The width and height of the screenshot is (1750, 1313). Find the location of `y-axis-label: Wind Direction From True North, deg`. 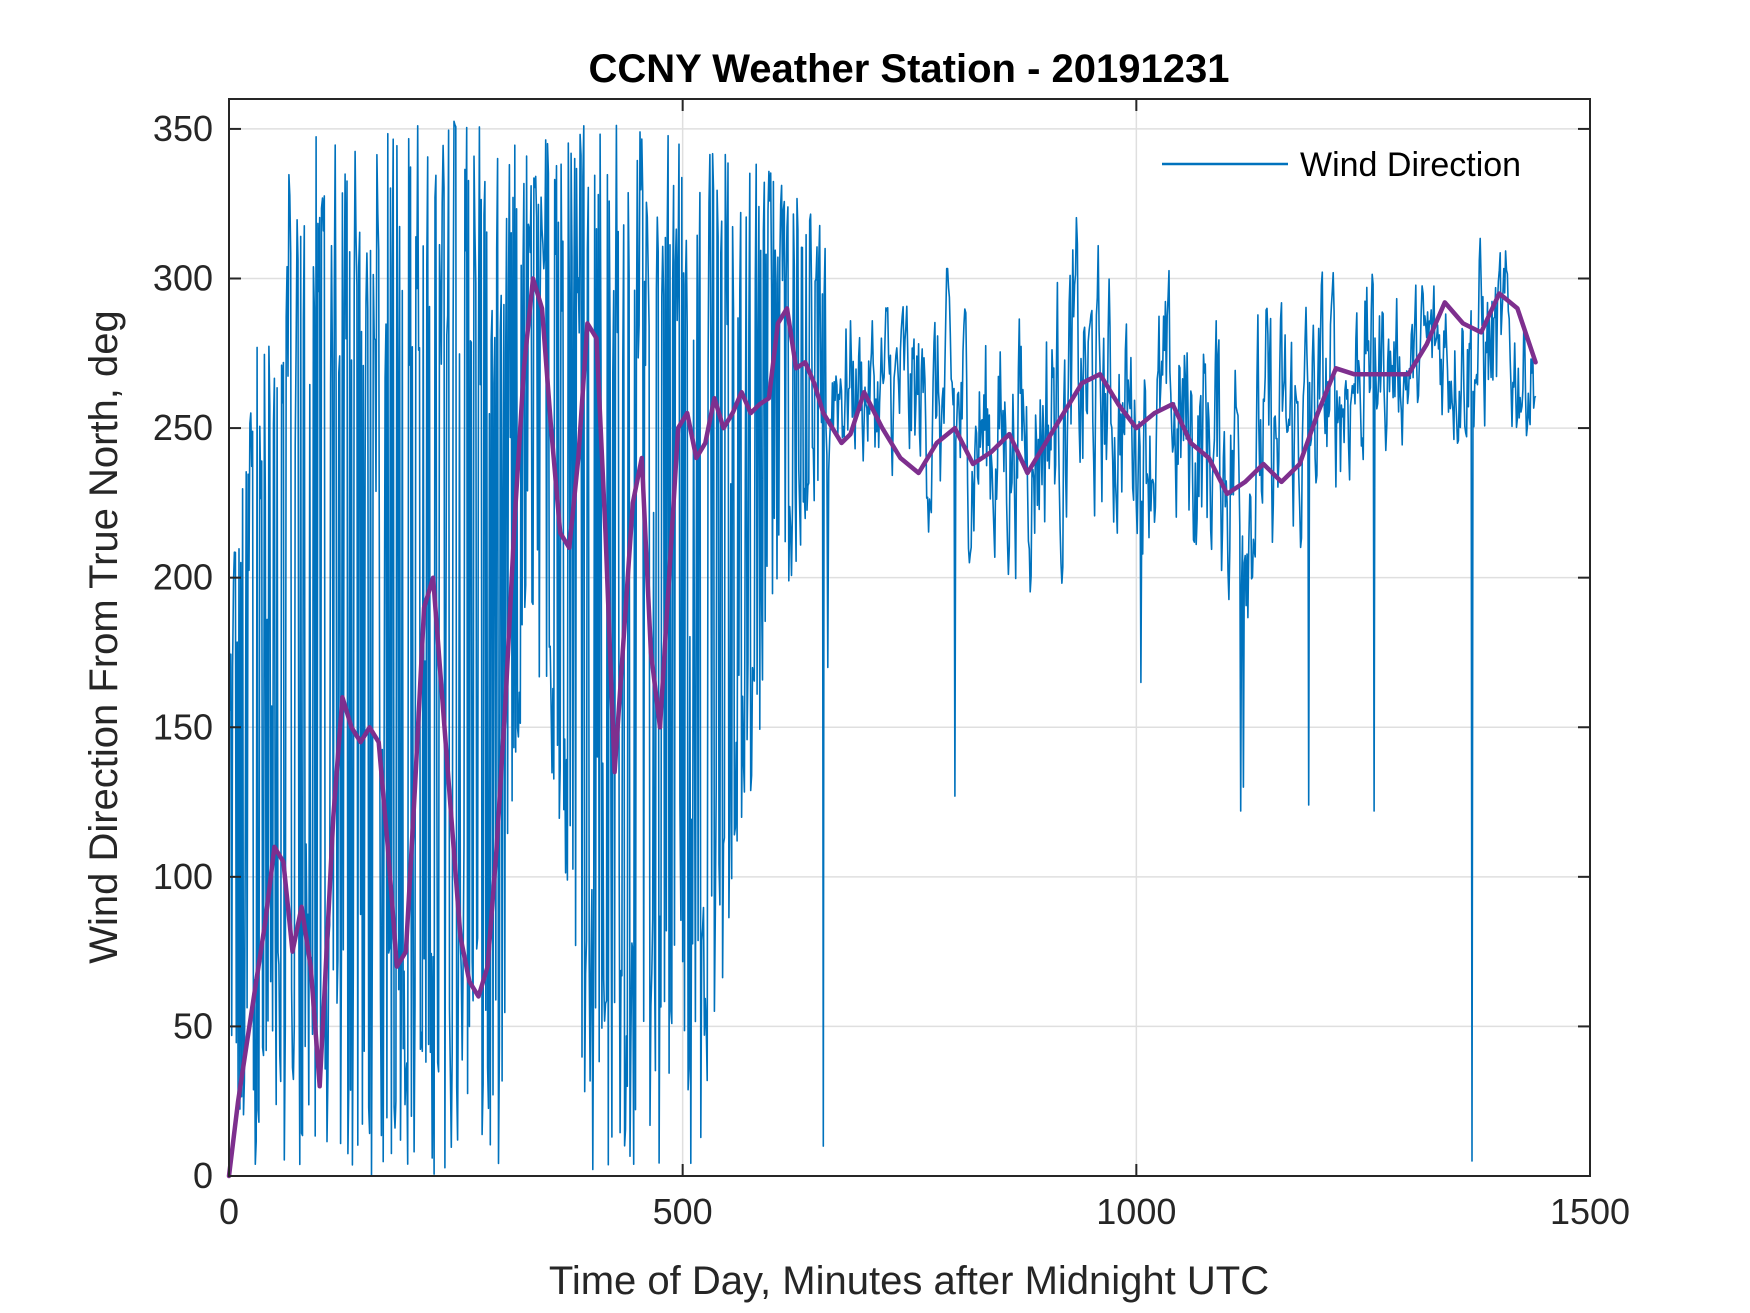

y-axis-label: Wind Direction From True North, deg is located at coordinates (104, 637).